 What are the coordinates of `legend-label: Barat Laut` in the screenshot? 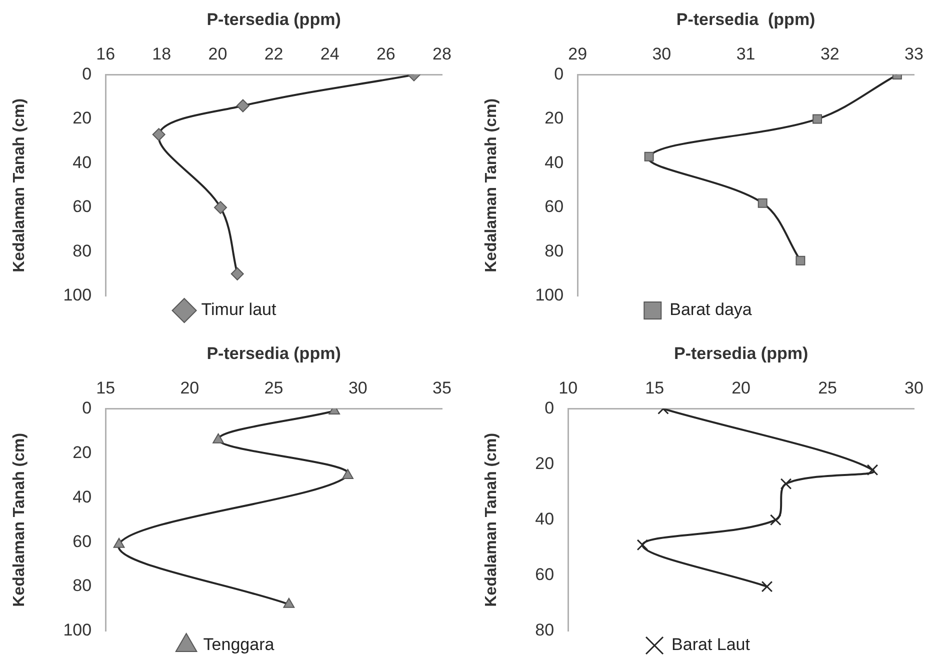 It's located at (711, 644).